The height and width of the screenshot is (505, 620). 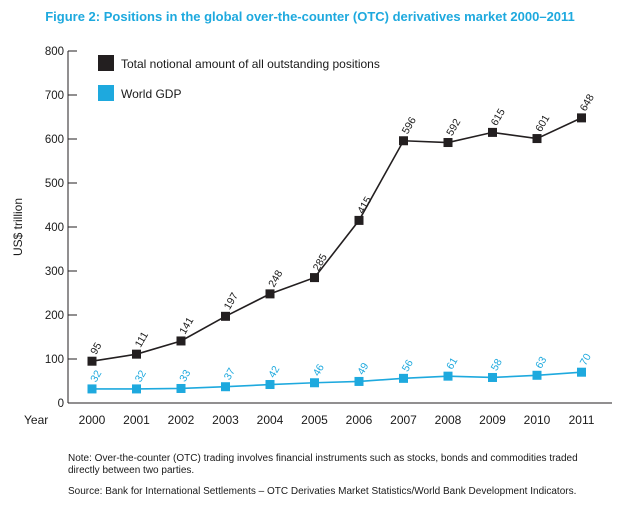 I want to click on x-tick-label: 2002, so click(x=181, y=420).